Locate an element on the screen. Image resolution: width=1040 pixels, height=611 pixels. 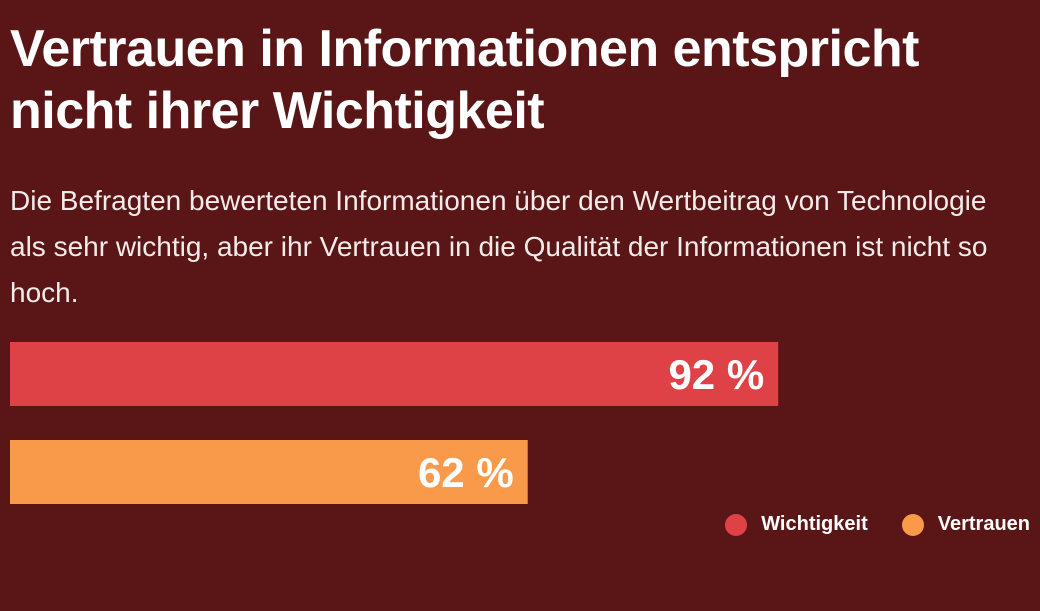
legend-swatch-vertrauen is located at coordinates (912, 524).